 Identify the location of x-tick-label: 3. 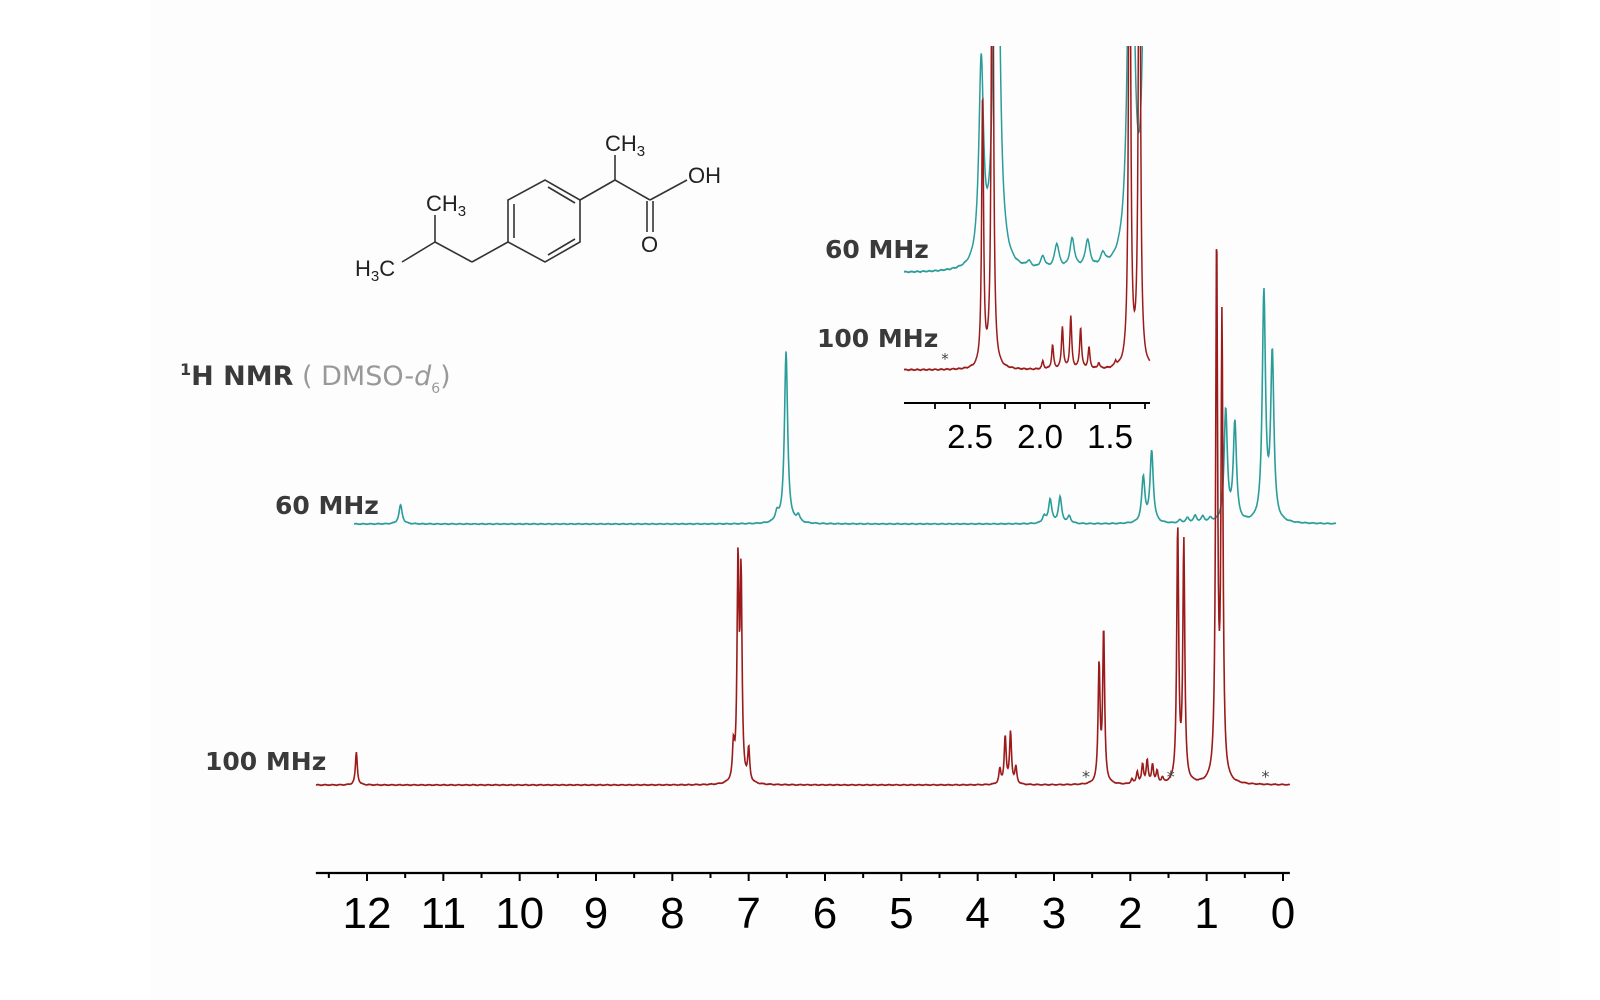
(1054, 913).